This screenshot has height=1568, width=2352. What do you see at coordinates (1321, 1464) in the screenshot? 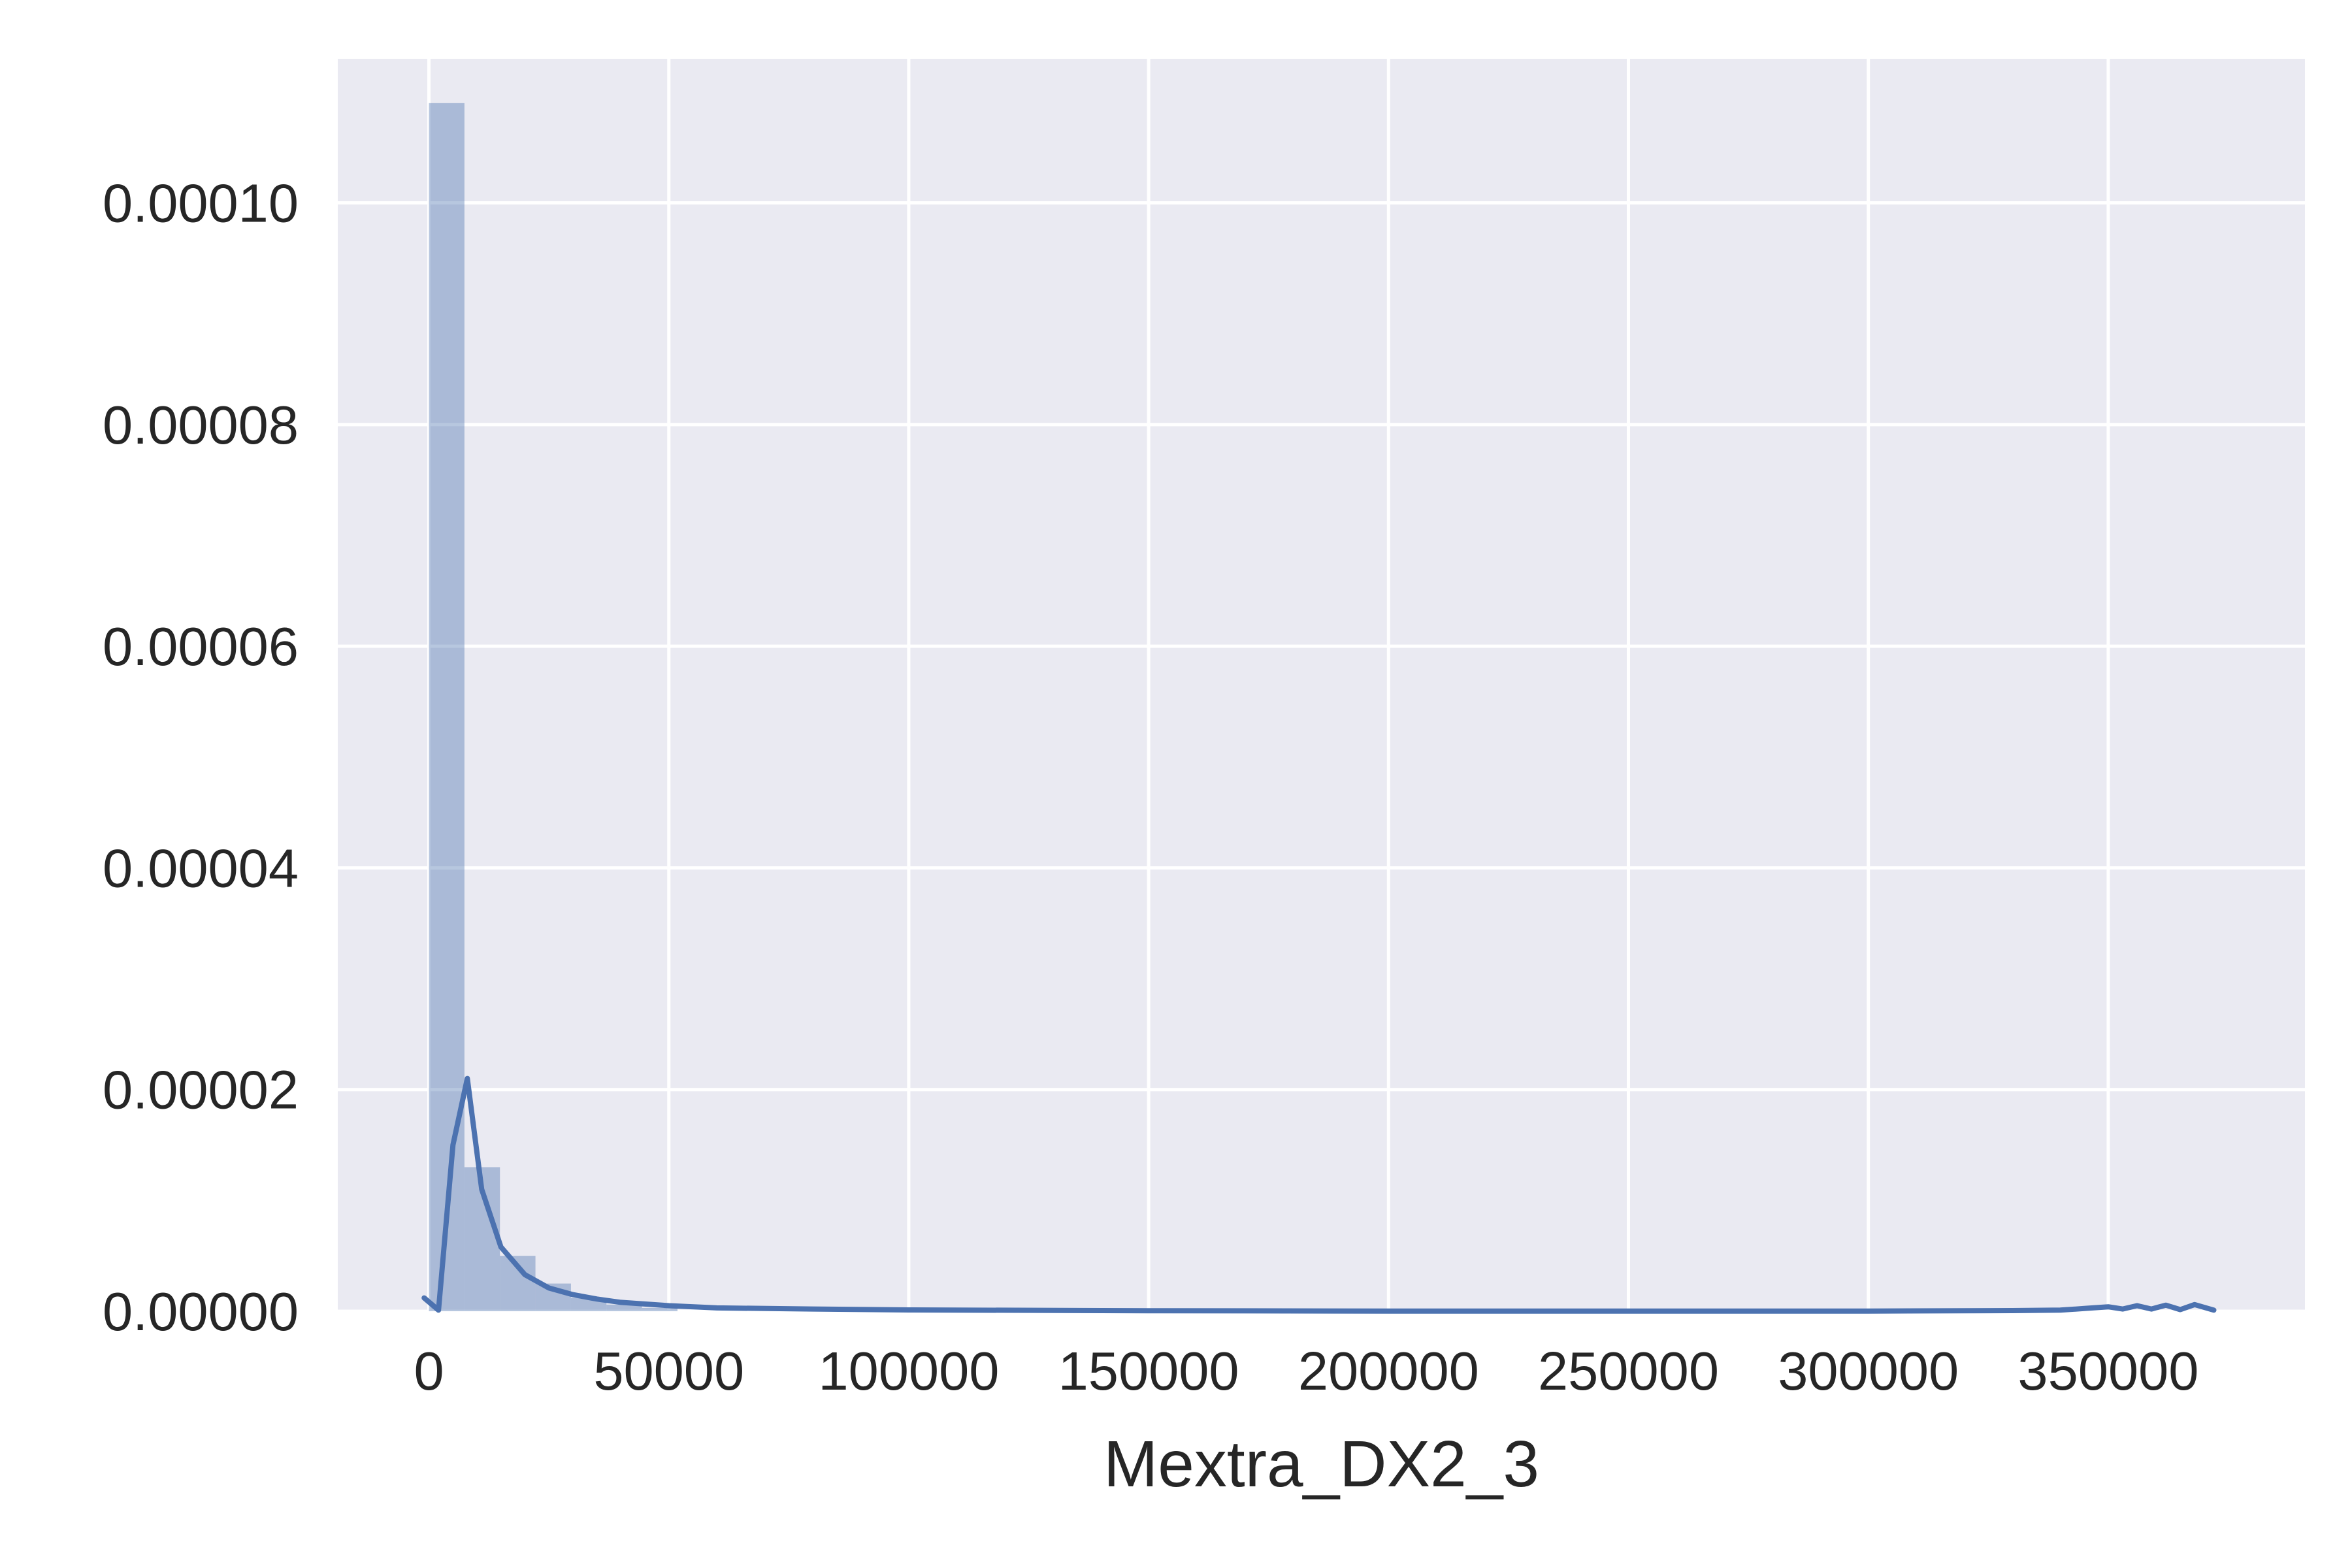
I see `x-axis-label: Mextra_DX2_3` at bounding box center [1321, 1464].